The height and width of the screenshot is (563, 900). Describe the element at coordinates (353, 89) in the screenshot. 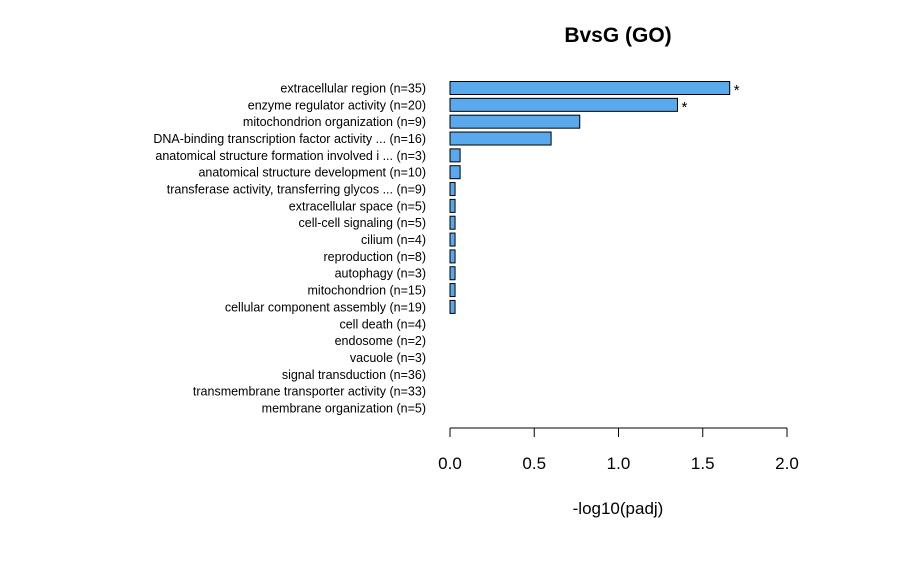

I see `category-label: extracellular region (n=35)` at that location.